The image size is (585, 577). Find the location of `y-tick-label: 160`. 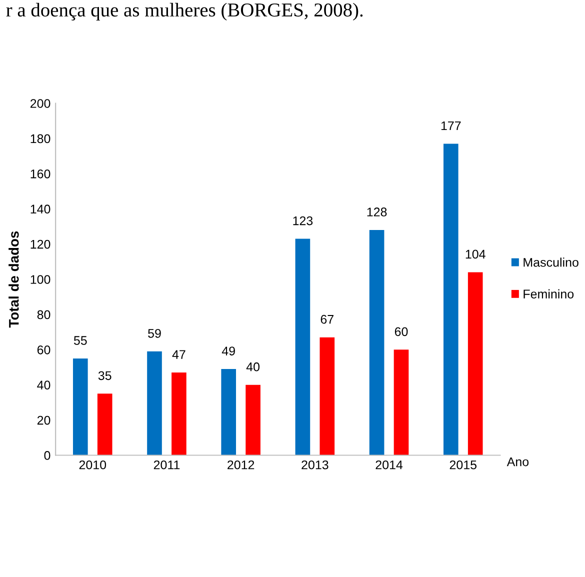

y-tick-label: 160 is located at coordinates (40, 173).